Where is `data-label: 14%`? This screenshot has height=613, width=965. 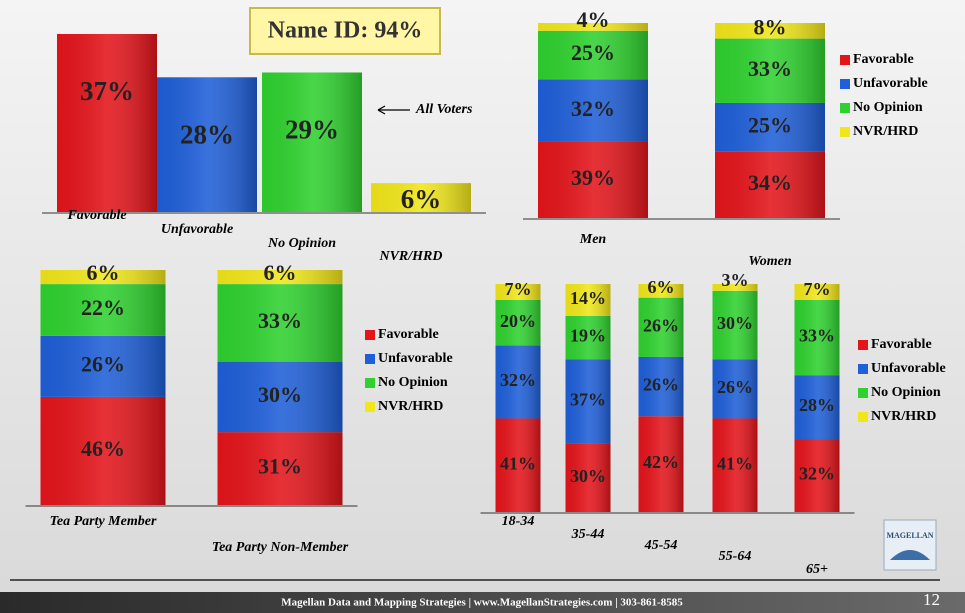 data-label: 14% is located at coordinates (588, 298).